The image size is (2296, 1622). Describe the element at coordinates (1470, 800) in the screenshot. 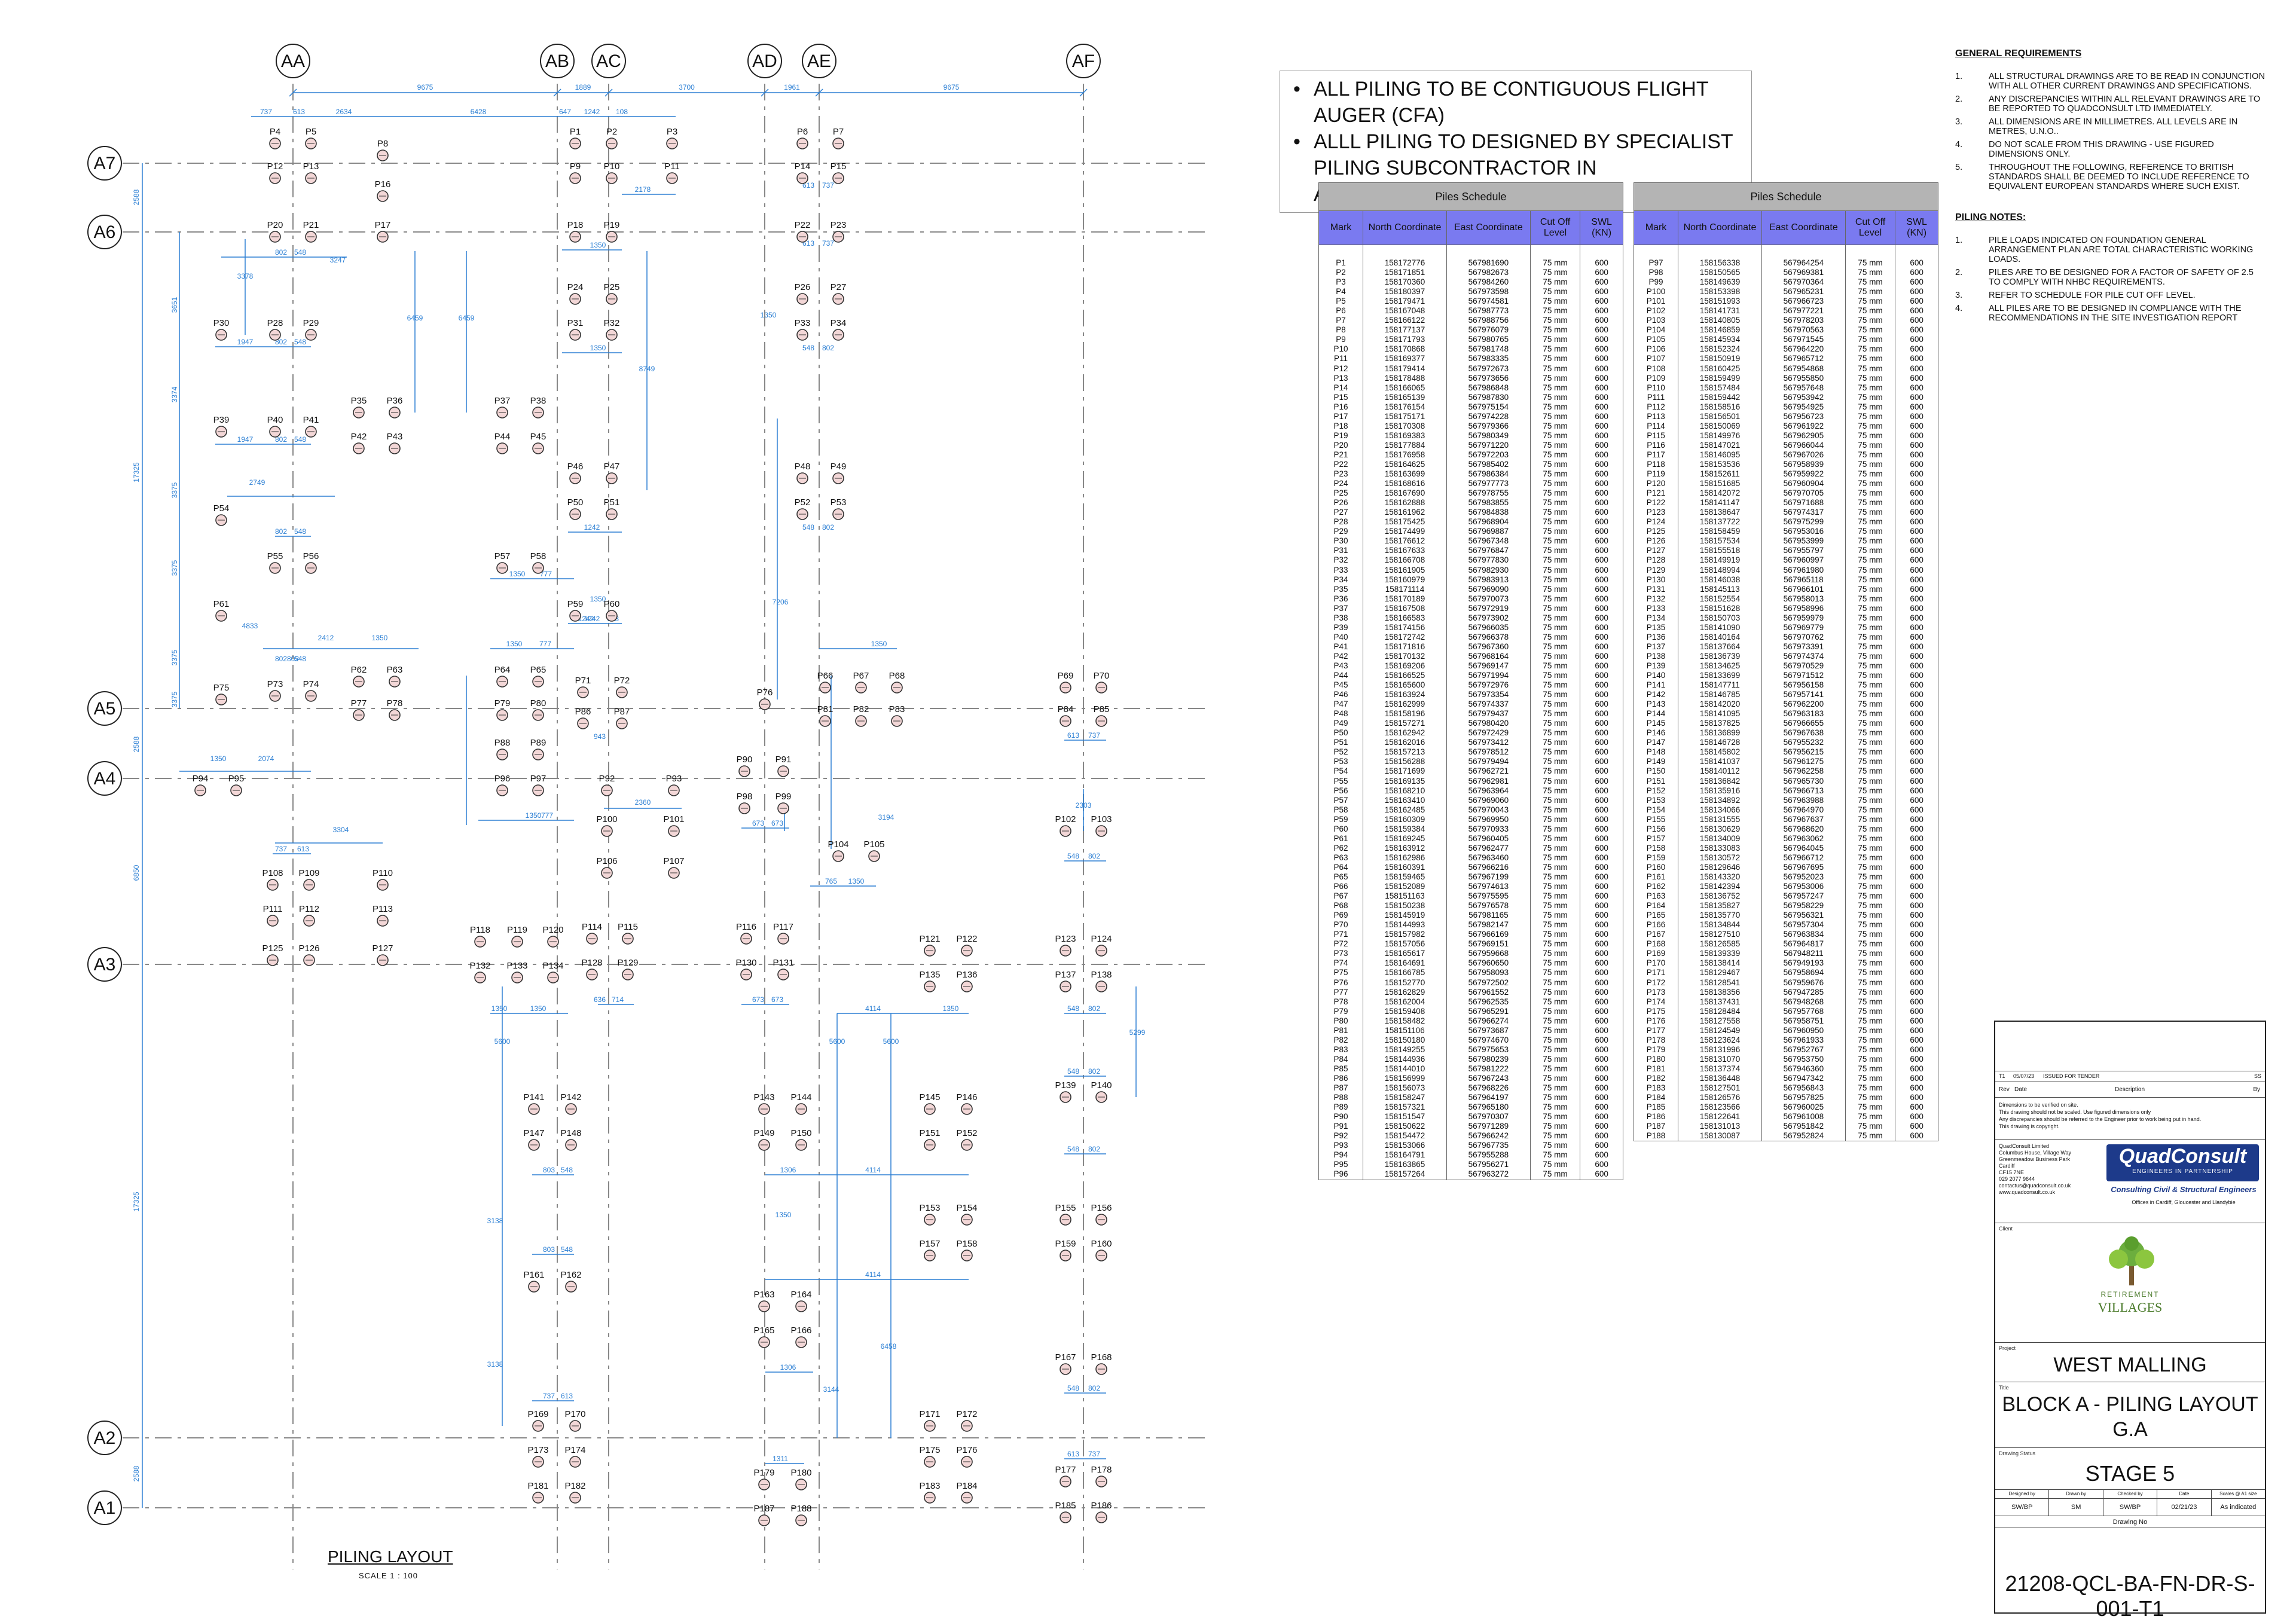

I see `table-row: P57 158163410 567969060 75 mm 600` at that location.